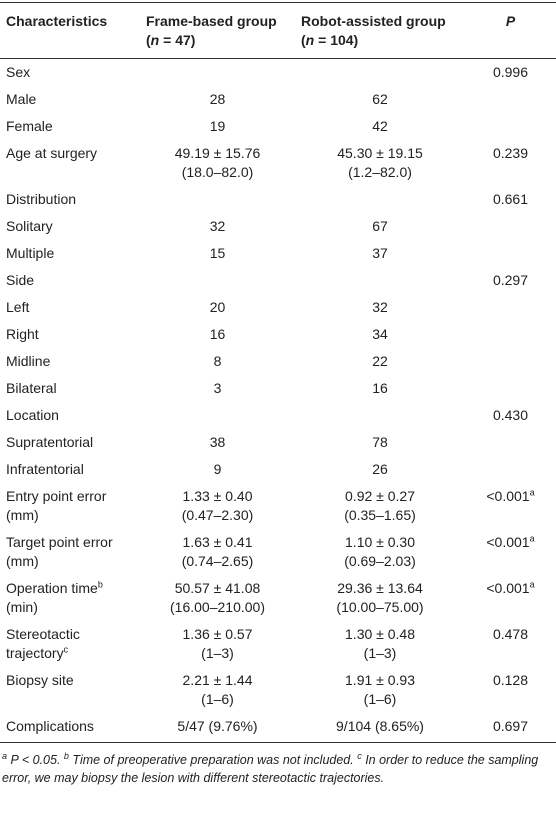 Image resolution: width=556 pixels, height=816 pixels. Describe the element at coordinates (217, 361) in the screenshot. I see `table-cell: 8` at that location.